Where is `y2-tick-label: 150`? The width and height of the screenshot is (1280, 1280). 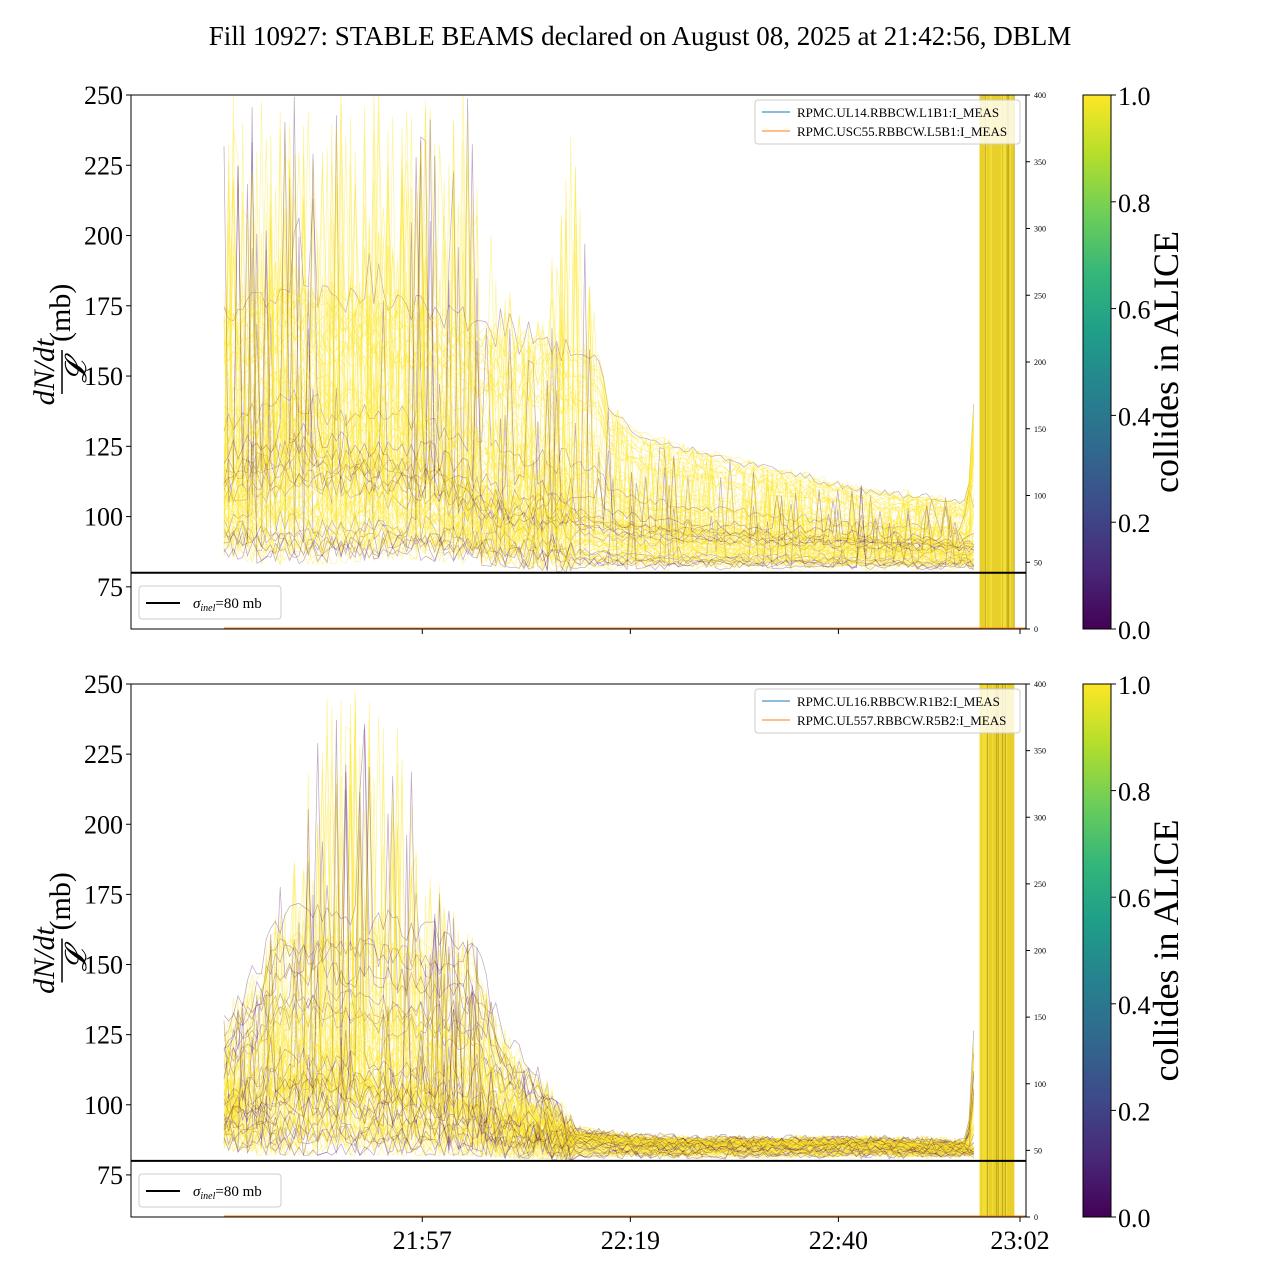 y2-tick-label: 150 is located at coordinates (1040, 429).